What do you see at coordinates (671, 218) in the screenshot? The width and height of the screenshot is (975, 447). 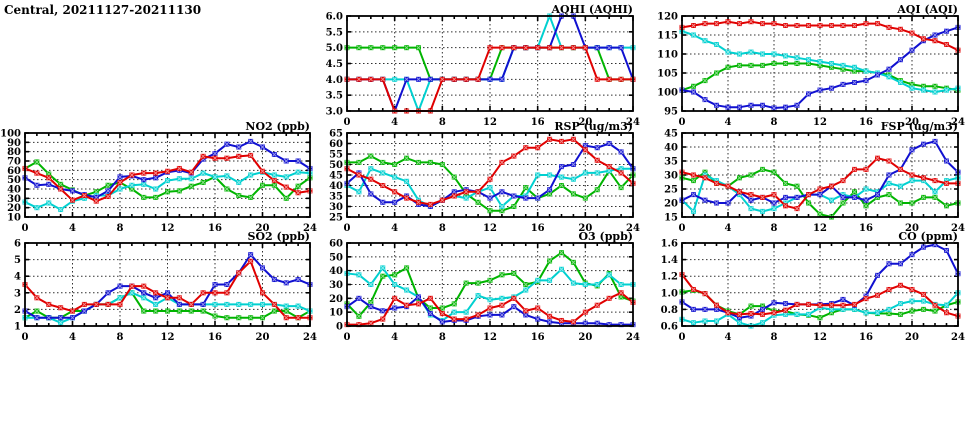 I see `svg-text: 15` at bounding box center [671, 218].